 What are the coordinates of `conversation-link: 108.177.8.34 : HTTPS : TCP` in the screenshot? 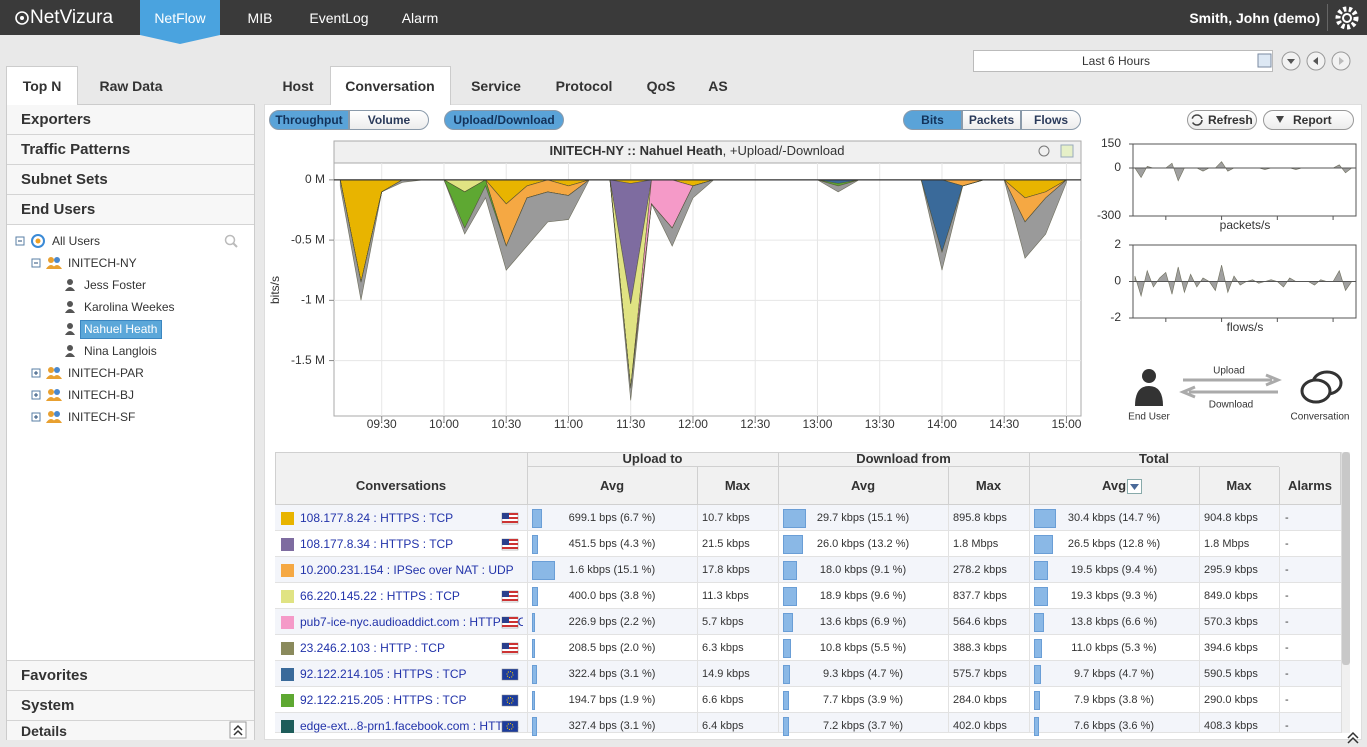 It's located at (377, 544).